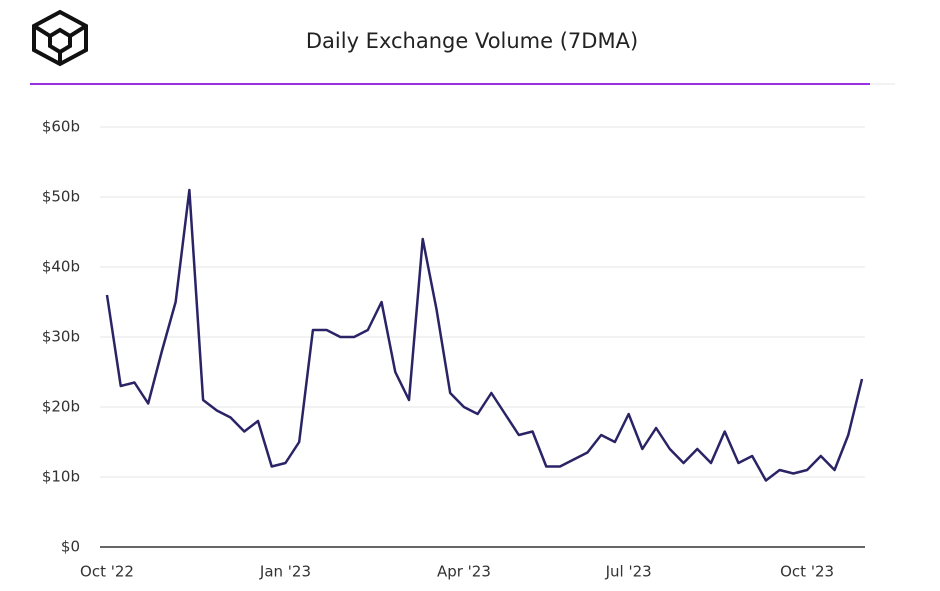 This screenshot has height=591, width=940. What do you see at coordinates (61, 477) in the screenshot?
I see `y-tick-label: $10b` at bounding box center [61, 477].